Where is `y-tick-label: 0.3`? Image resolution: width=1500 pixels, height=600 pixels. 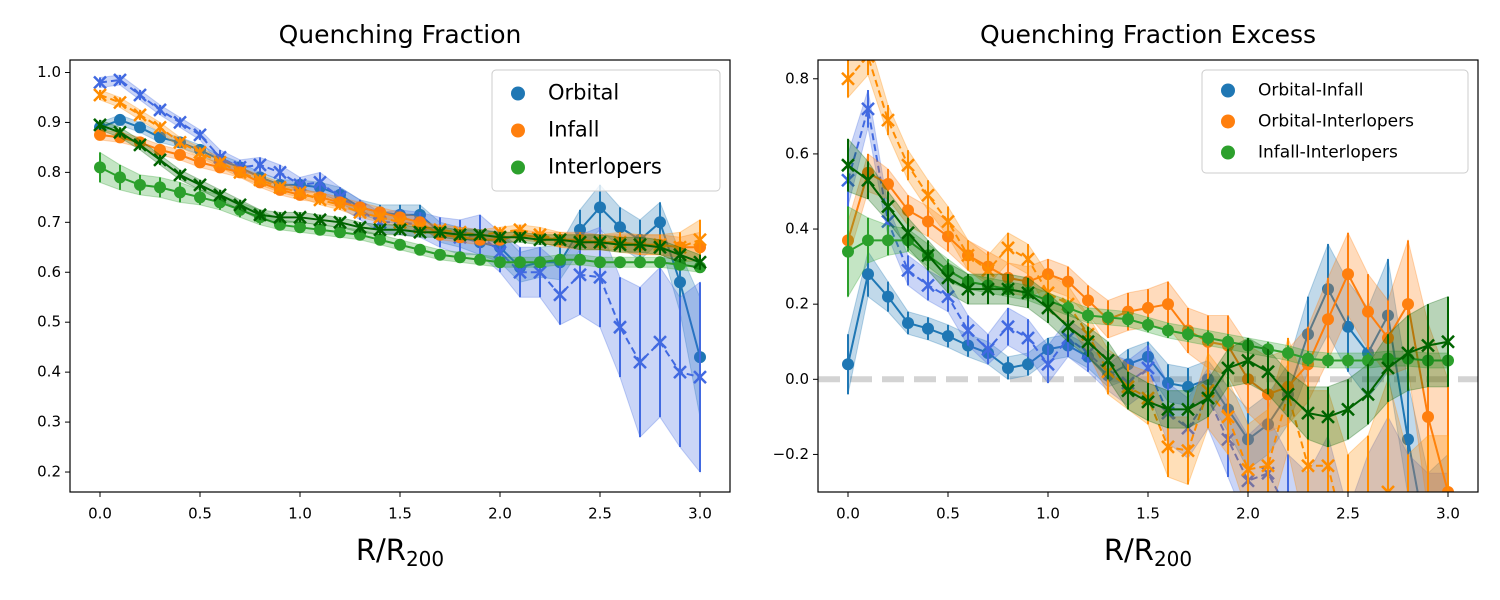 y-tick-label: 0.3 is located at coordinates (49, 422).